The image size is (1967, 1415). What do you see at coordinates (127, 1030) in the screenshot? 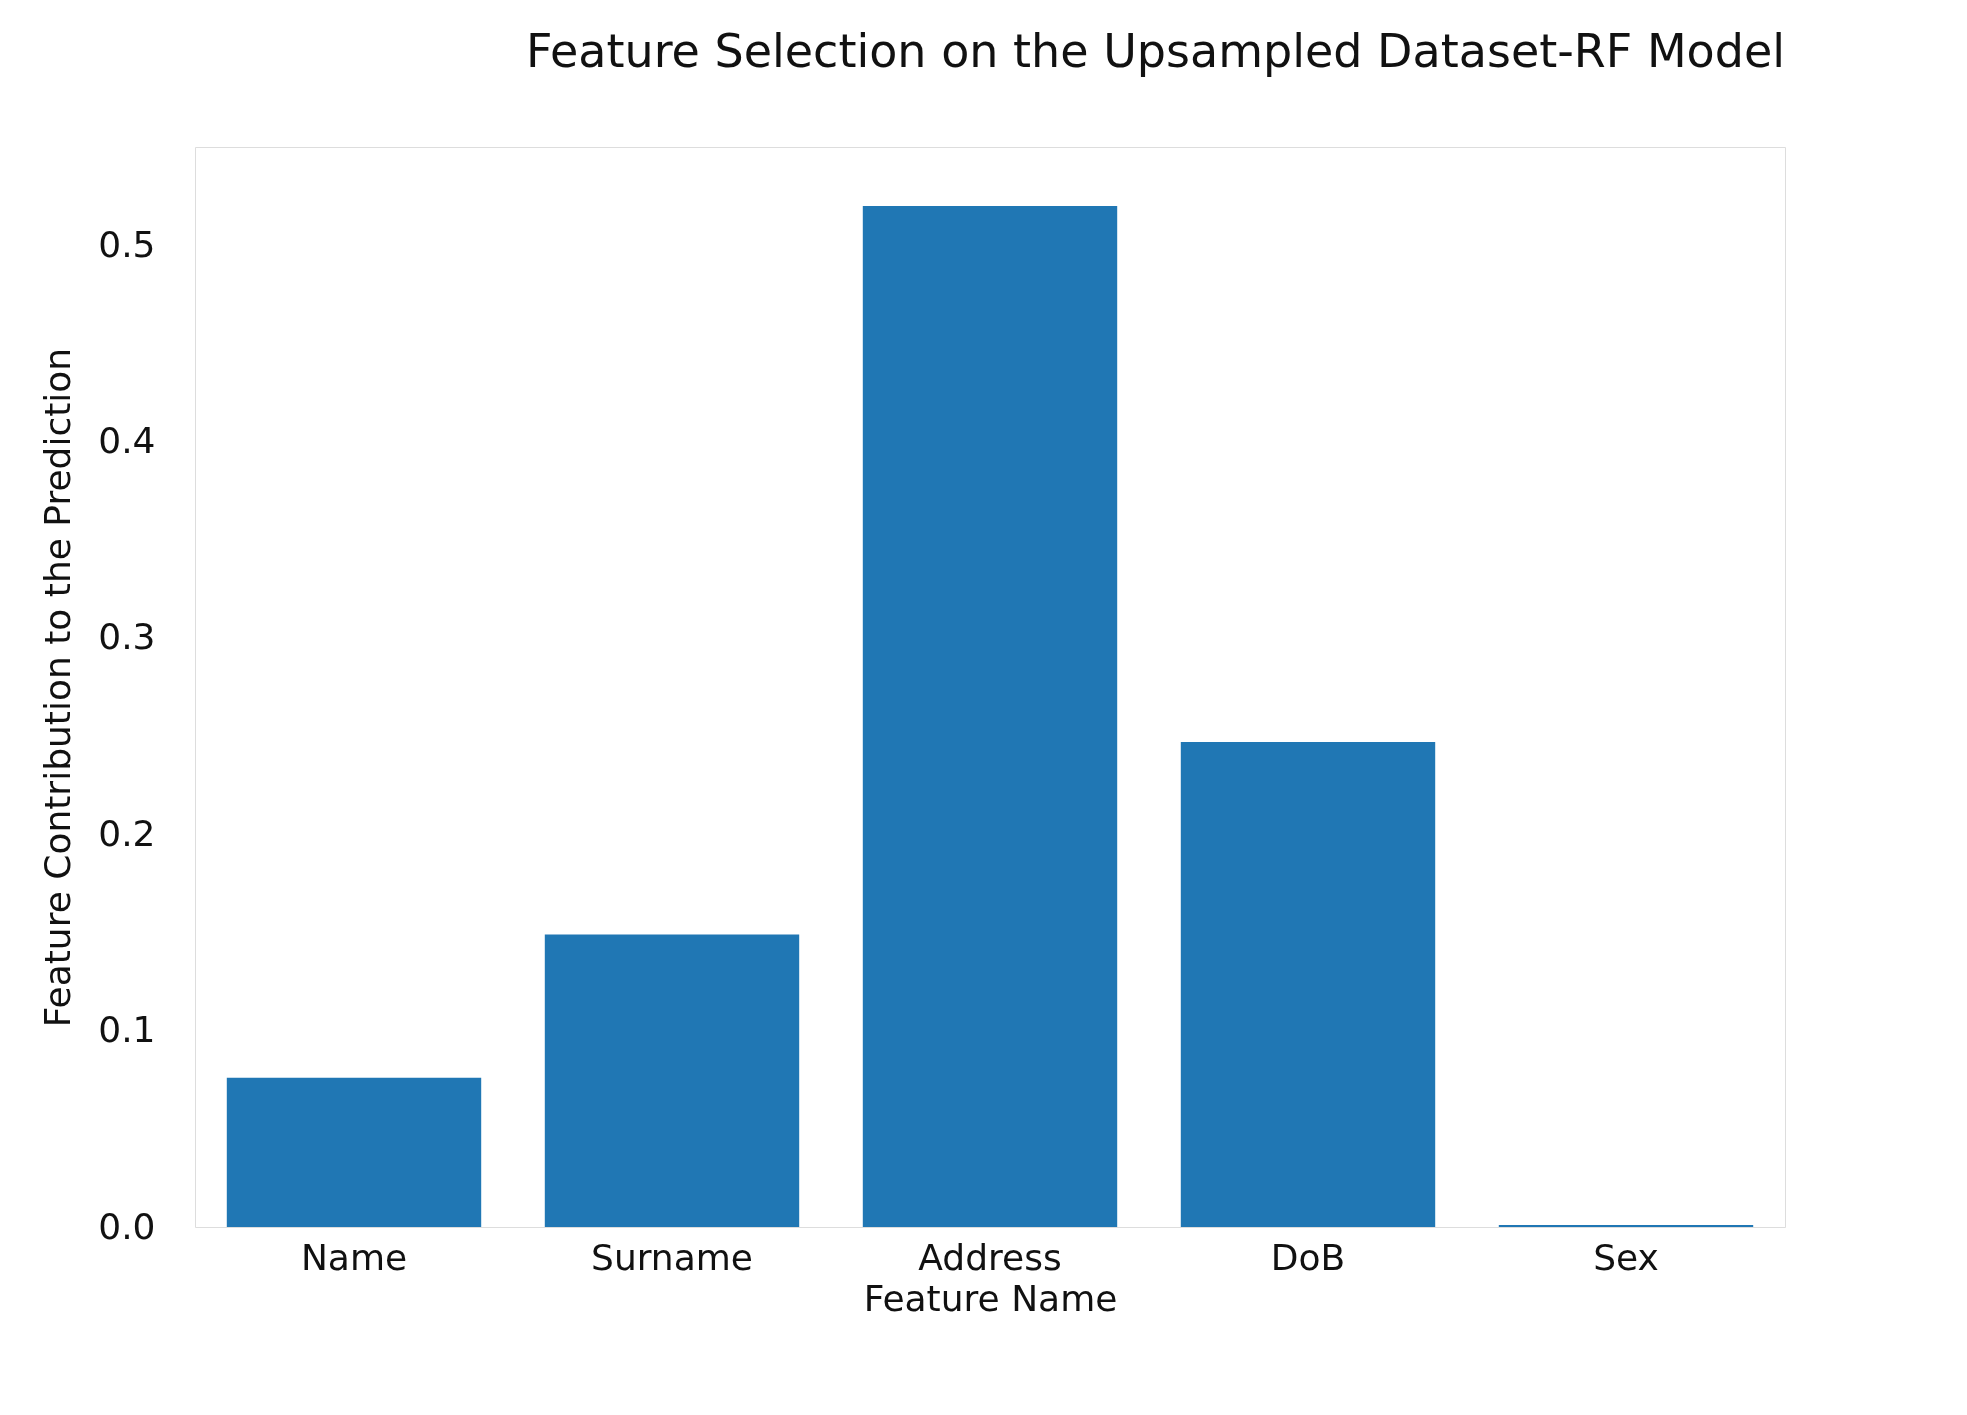
I see `y-tick-label: 0.1` at bounding box center [127, 1030].